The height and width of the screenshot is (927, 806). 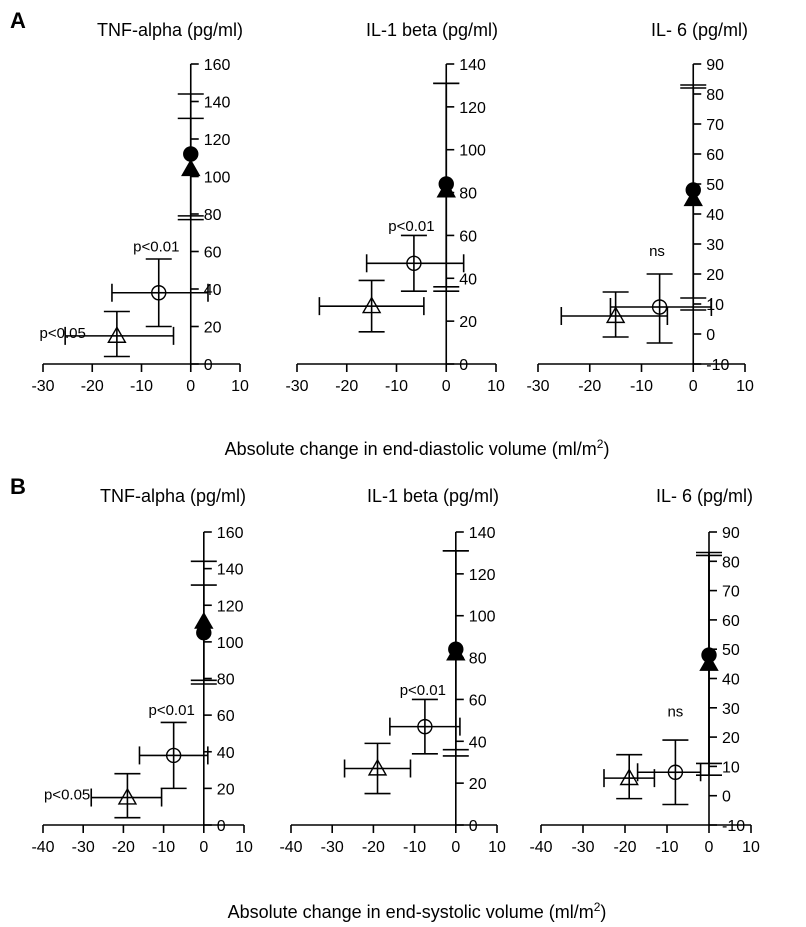 What do you see at coordinates (63, 333) in the screenshot?
I see `significance-annotation: p<0.05` at bounding box center [63, 333].